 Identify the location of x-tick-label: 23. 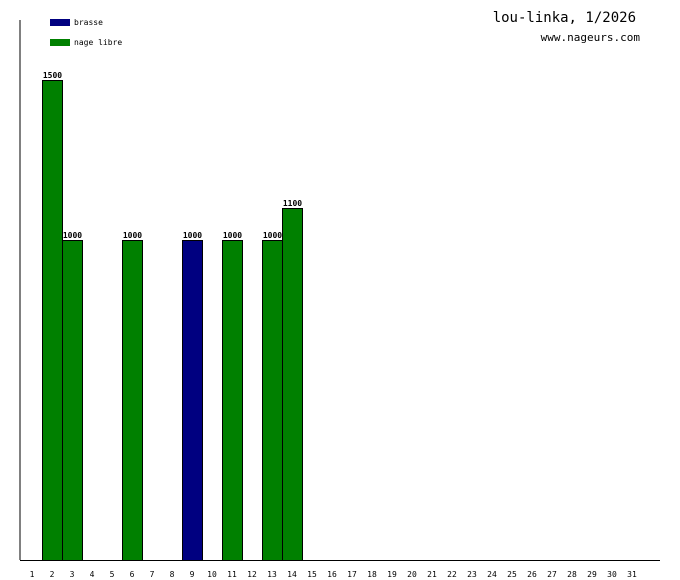
(472, 574).